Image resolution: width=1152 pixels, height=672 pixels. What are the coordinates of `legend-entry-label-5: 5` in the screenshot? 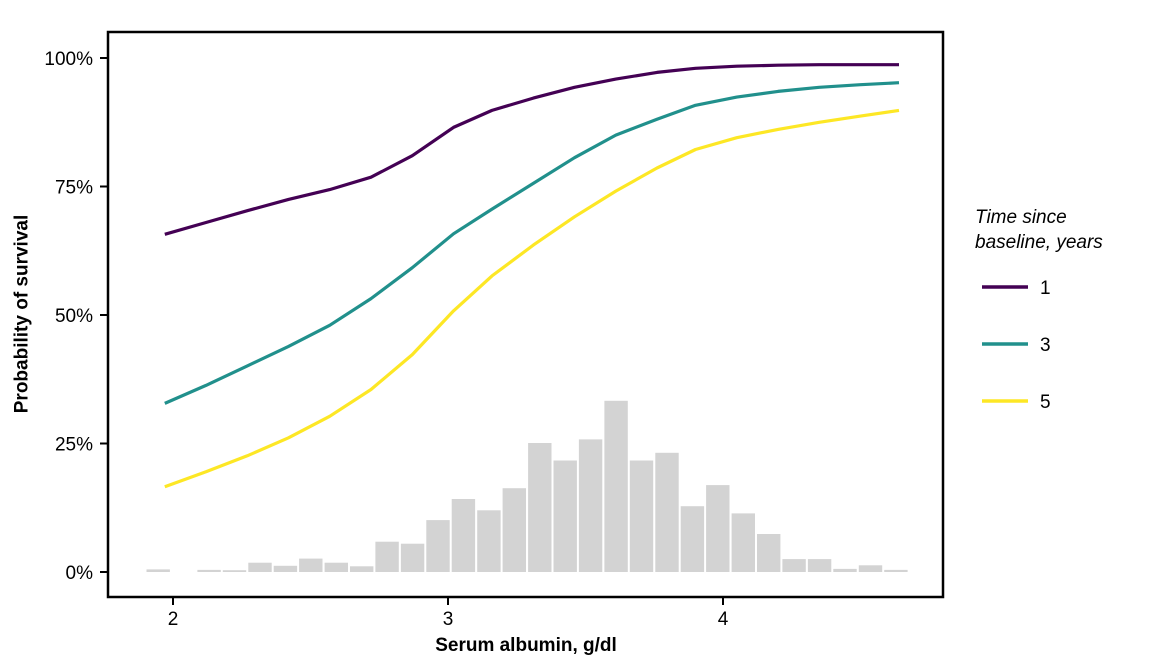 It's located at (1045, 402).